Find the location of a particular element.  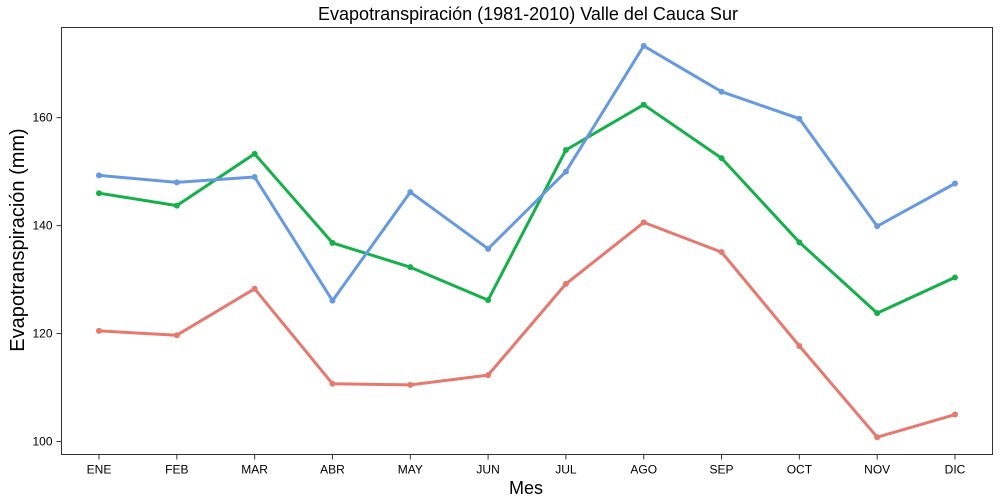

x-axis-ticks: ENE FEB MAR ABR MAY JUN JUL AGO SEP OCT NOV DIC is located at coordinates (526, 465).